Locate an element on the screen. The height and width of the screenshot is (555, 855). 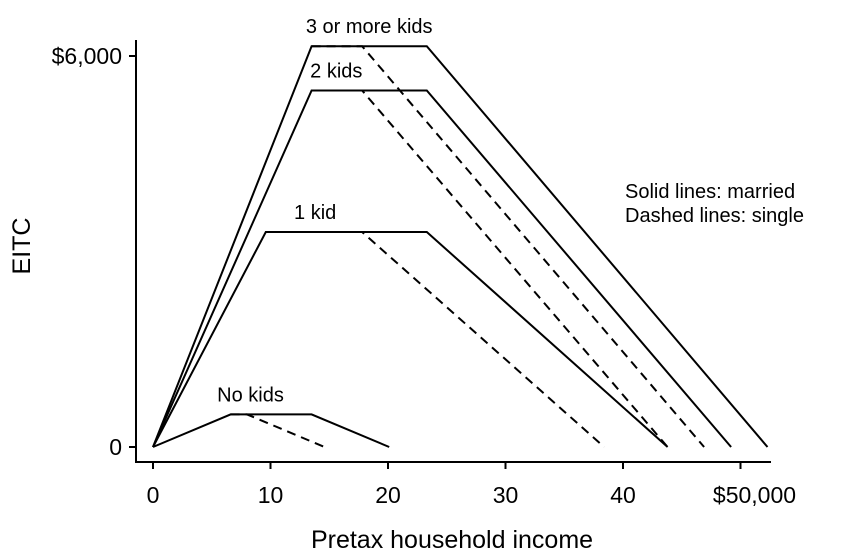
y-tick-label-0: 0 is located at coordinates (115, 447).